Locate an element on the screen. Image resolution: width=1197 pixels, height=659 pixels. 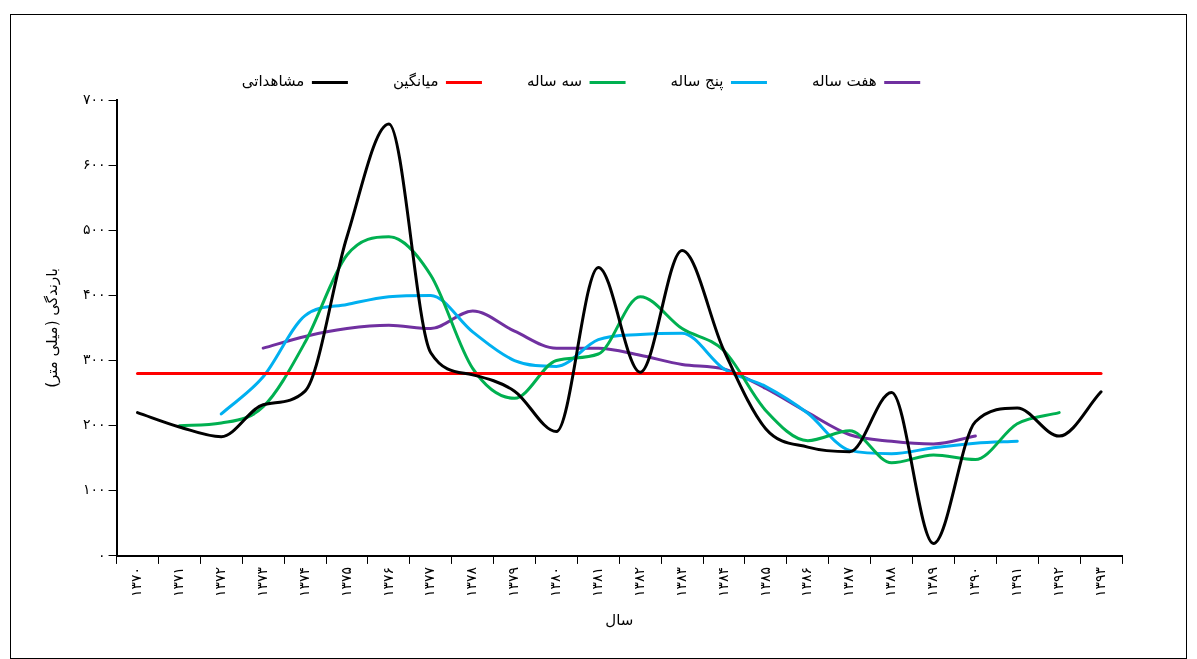
legend-label: سه ساله is located at coordinates (554, 81).